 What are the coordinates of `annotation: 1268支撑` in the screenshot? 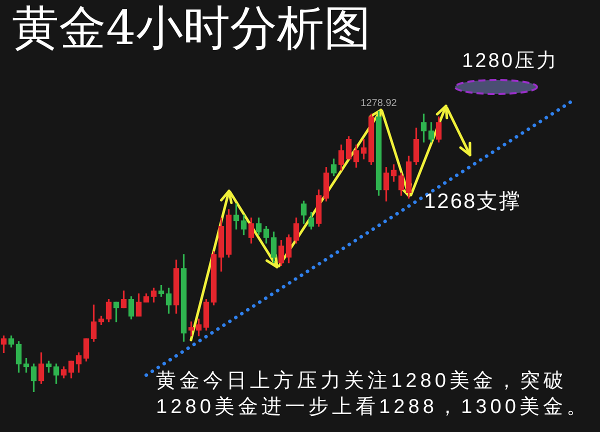 It's located at (473, 201).